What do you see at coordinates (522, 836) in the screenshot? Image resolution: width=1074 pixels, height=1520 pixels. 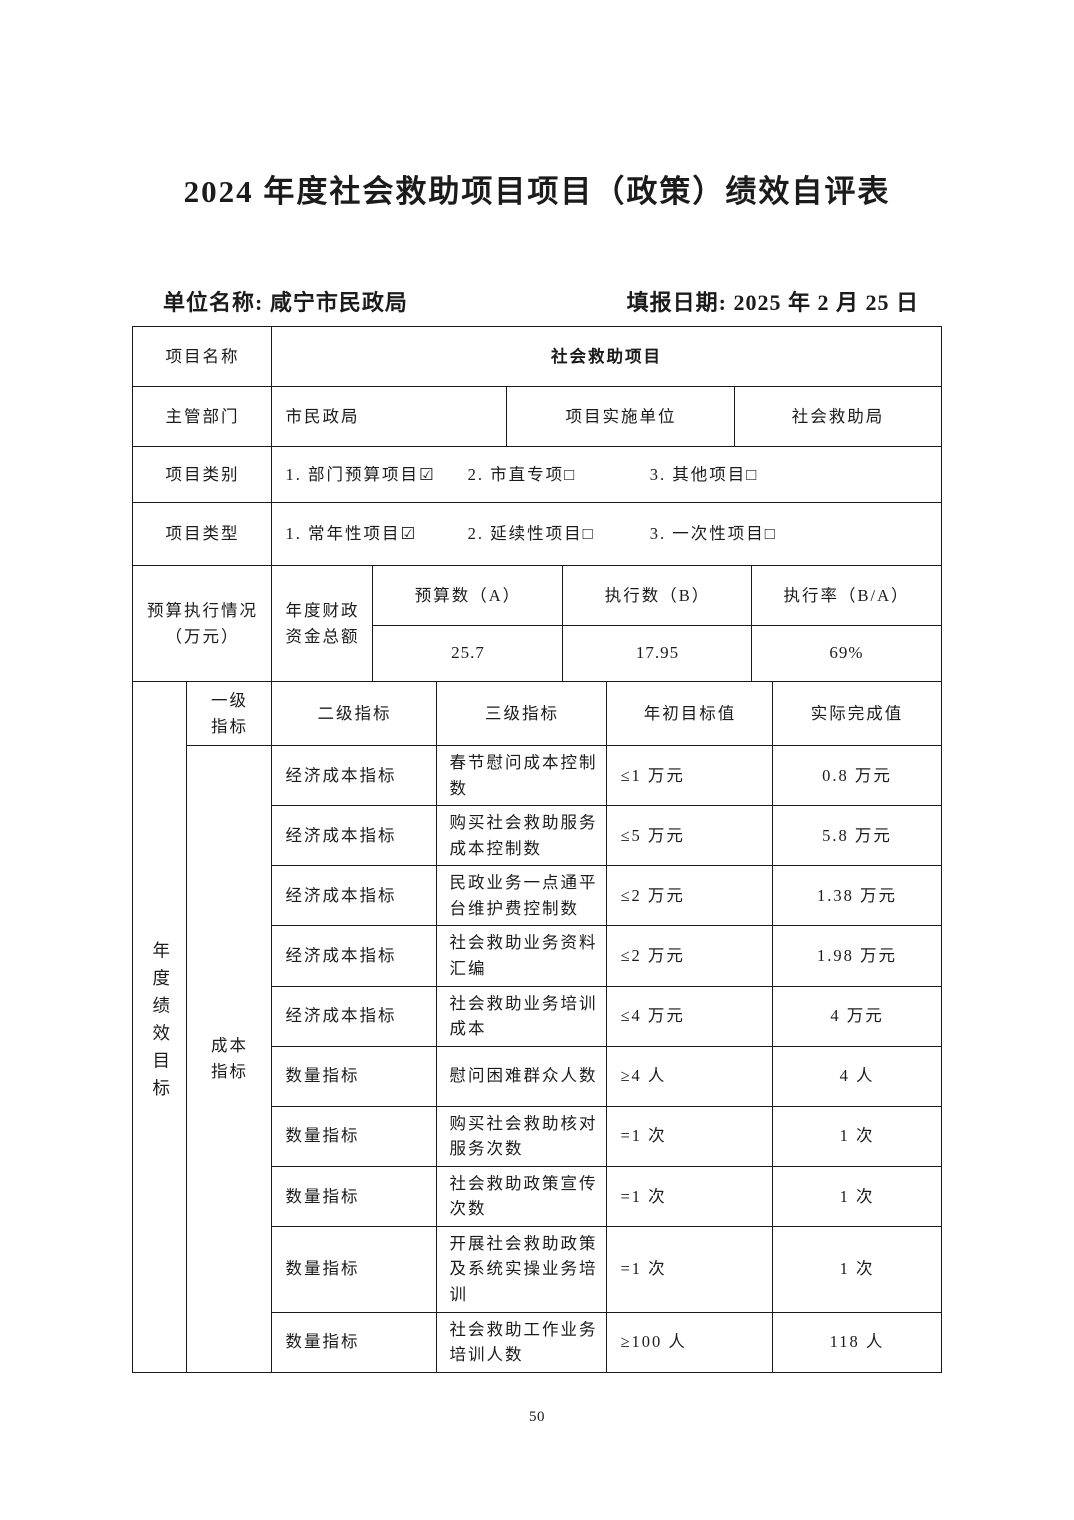 I see `level3-cell: 购买社会救助服务成本控制数` at bounding box center [522, 836].